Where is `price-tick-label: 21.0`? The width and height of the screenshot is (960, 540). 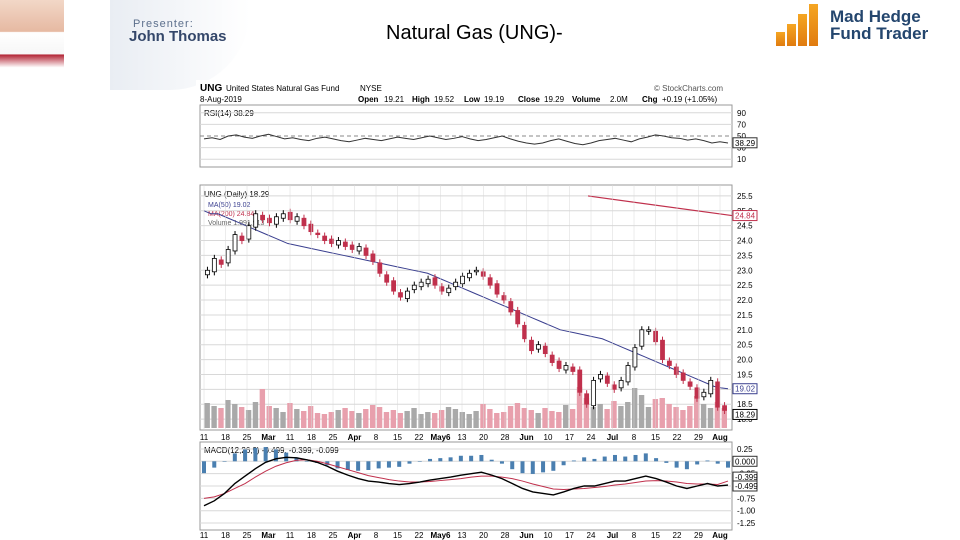 price-tick-label: 21.0 is located at coordinates (745, 330).